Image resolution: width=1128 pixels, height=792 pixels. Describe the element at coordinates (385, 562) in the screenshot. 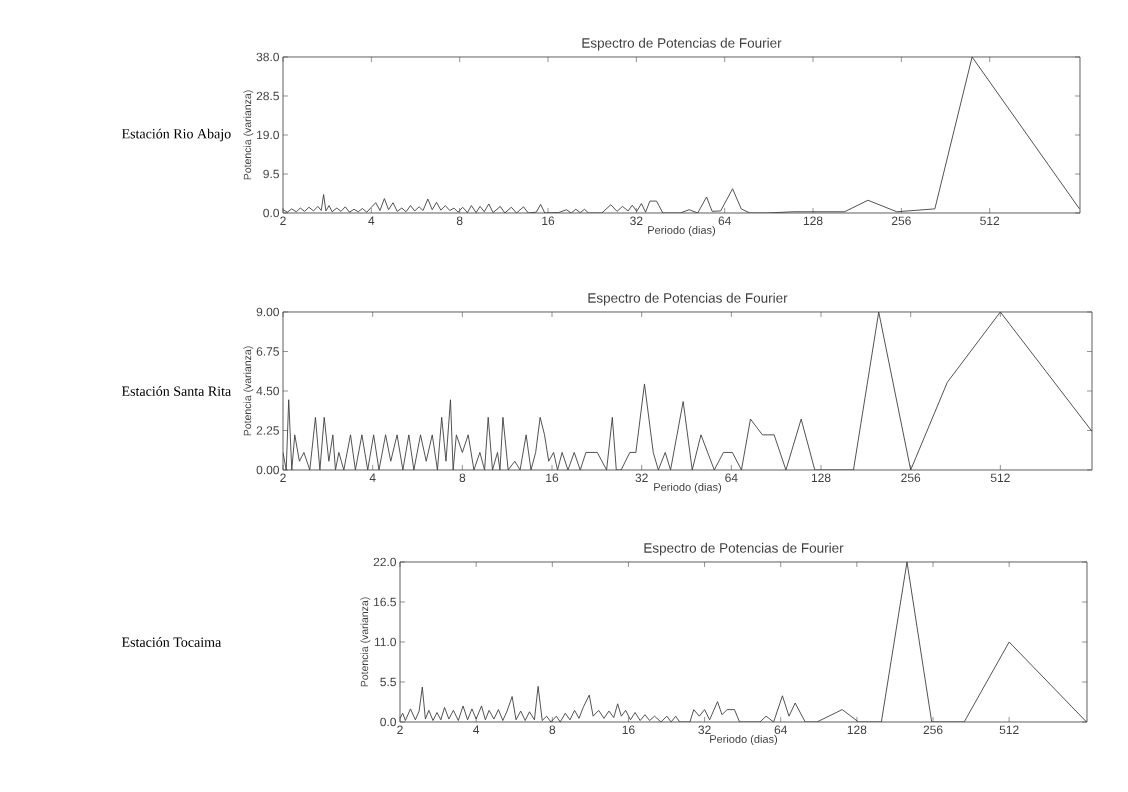

I see `y-tick-label: 22.0` at that location.